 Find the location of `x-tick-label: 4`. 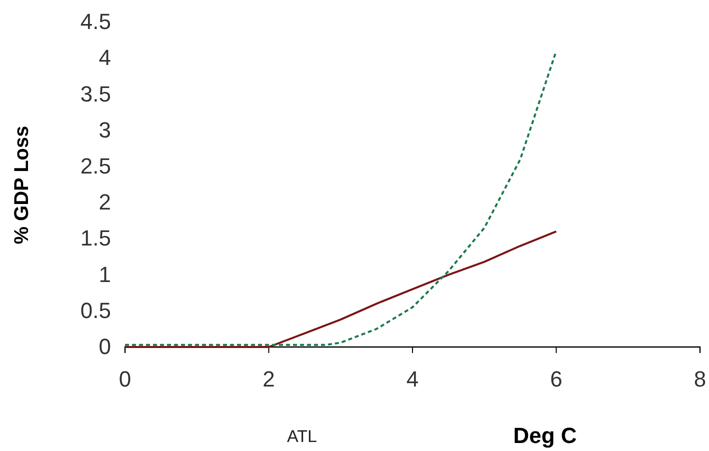

x-tick-label: 4 is located at coordinates (412, 379).